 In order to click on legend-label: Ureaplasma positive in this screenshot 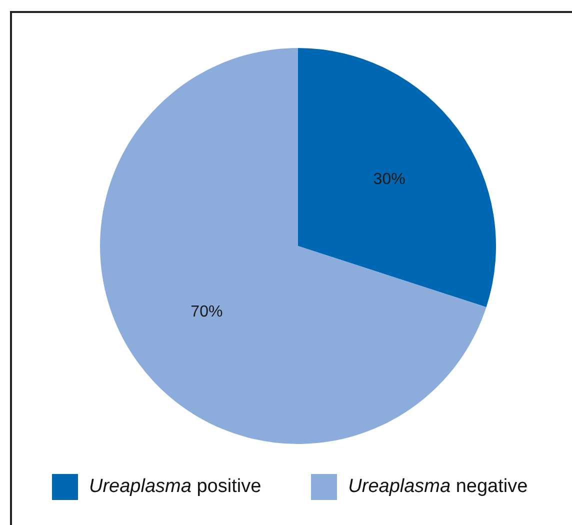, I will do `click(175, 486)`.